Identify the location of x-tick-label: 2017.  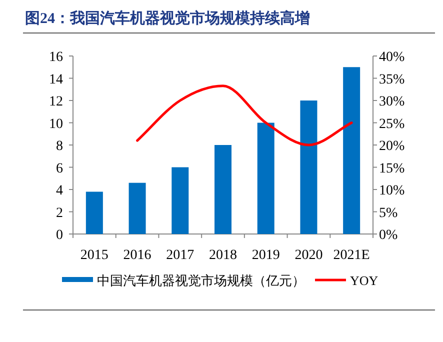
(180, 255).